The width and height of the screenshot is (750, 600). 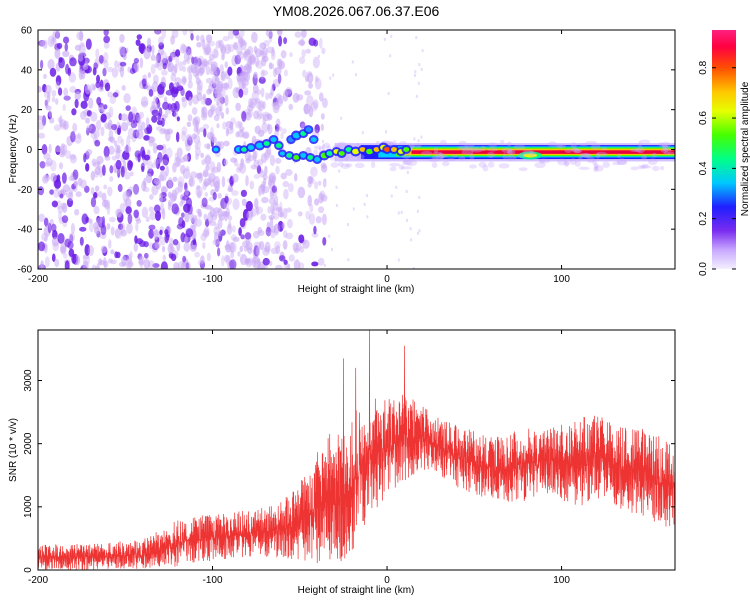 What do you see at coordinates (27, 110) in the screenshot?
I see `spectrogram-y-tick-label: 20` at bounding box center [27, 110].